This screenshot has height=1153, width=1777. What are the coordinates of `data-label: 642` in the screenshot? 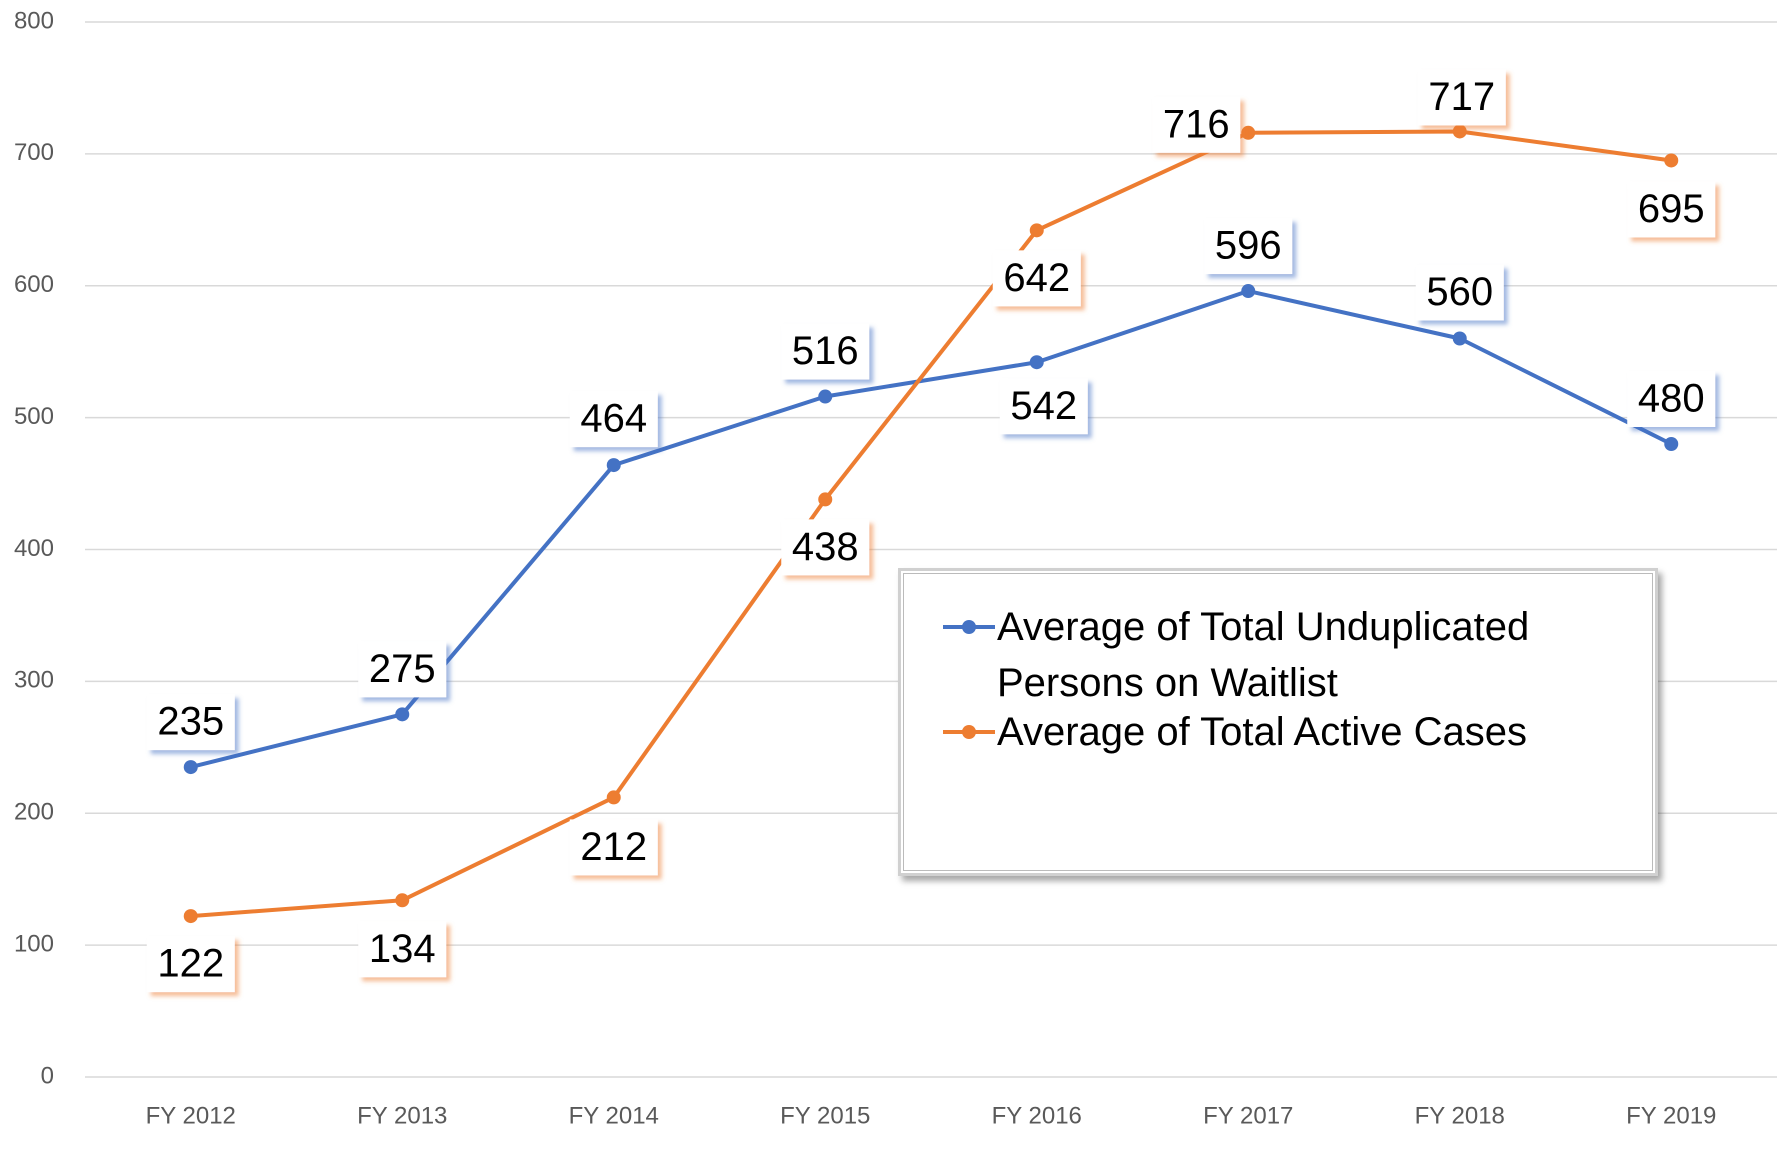 It's located at (1036, 278).